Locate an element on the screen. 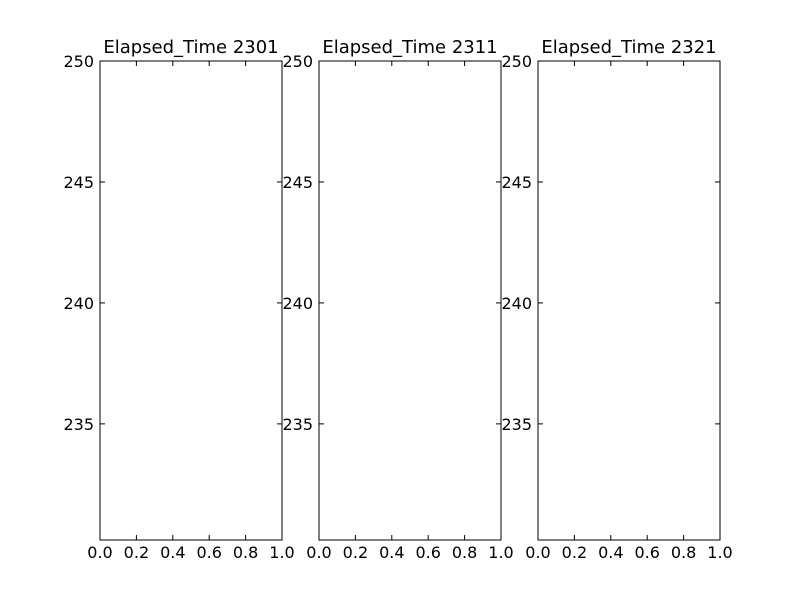  subplot-title: Elapsed_Time 2301 is located at coordinates (190, 47).